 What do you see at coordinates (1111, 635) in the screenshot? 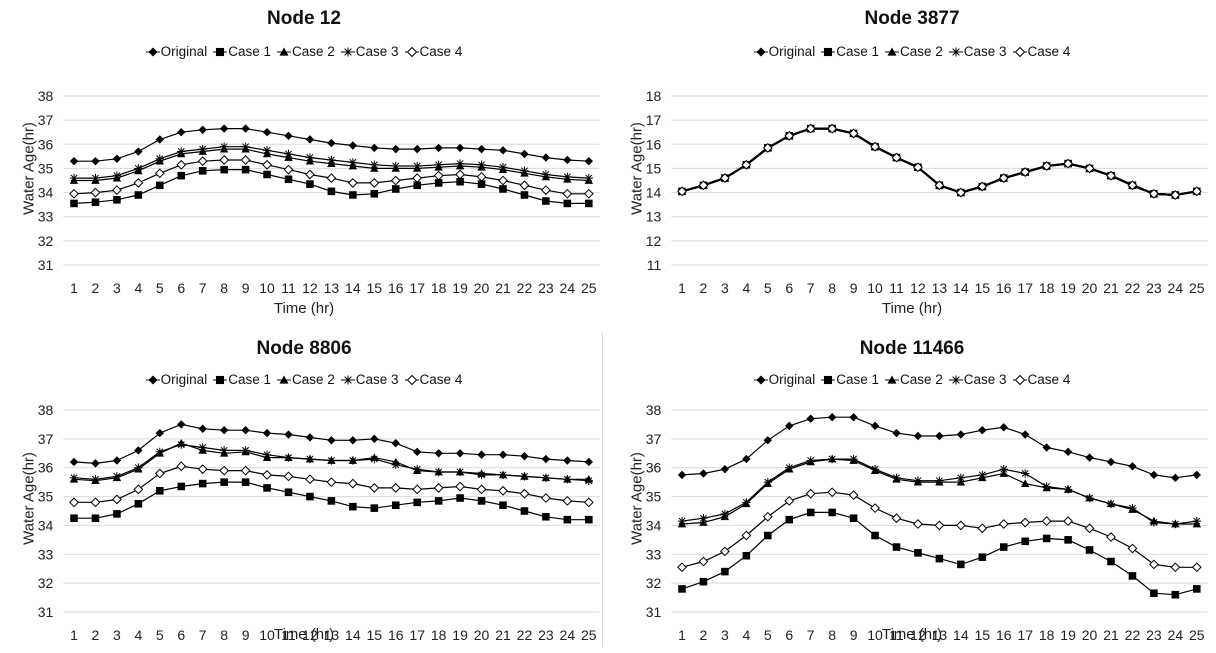
I see `x-tick-label: 21` at bounding box center [1111, 635].